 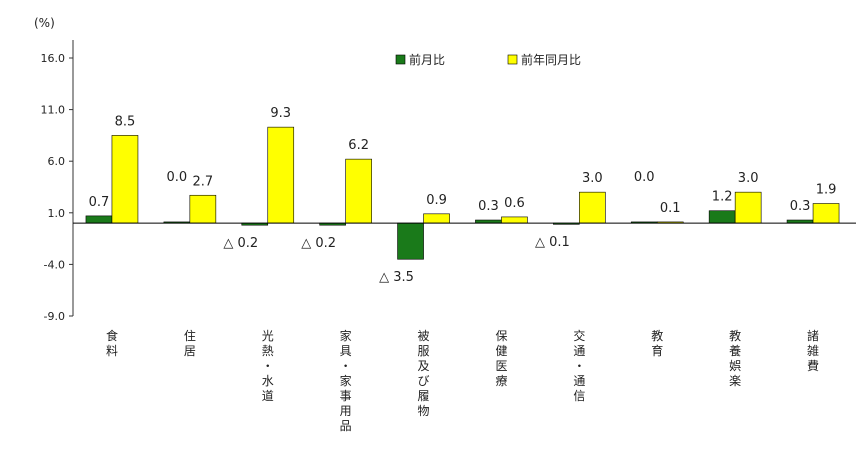 I want to click on y-axis: 16.0 11.0 6.0 1.0 -4.0 -9.0, so click(x=57, y=181).